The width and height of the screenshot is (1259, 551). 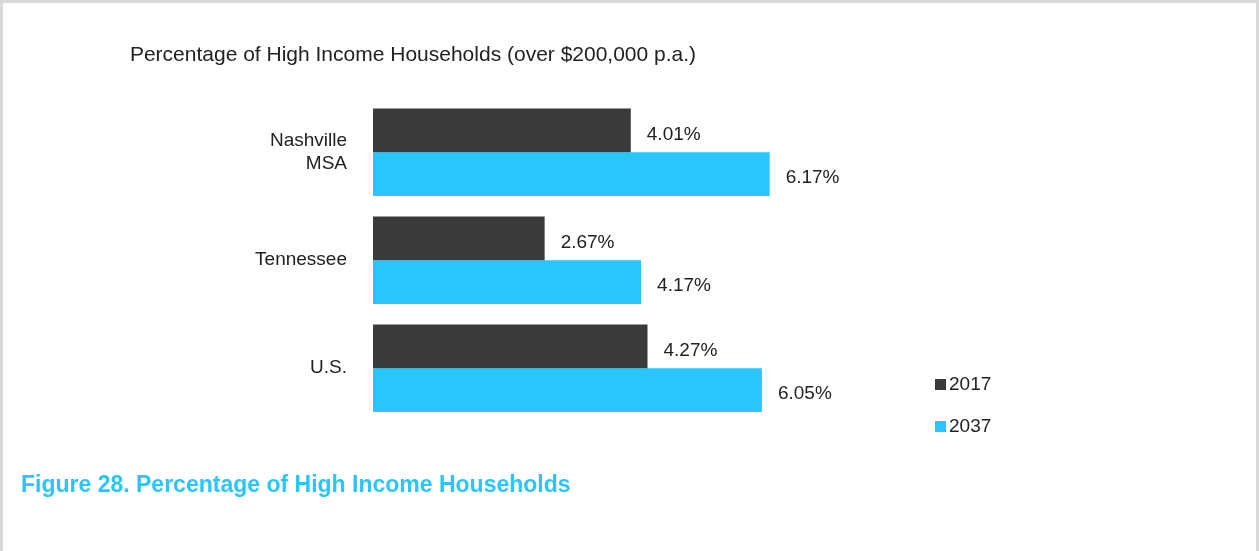 I want to click on data-label: 4.01%, so click(x=673, y=133).